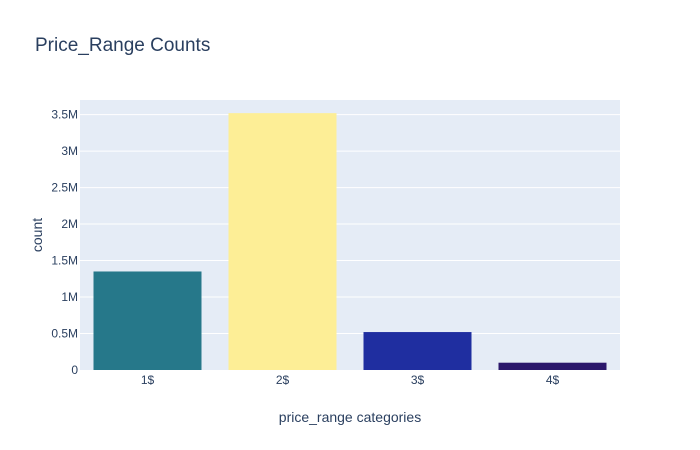  What do you see at coordinates (283, 380) in the screenshot?
I see `x-tick-label: 2$` at bounding box center [283, 380].